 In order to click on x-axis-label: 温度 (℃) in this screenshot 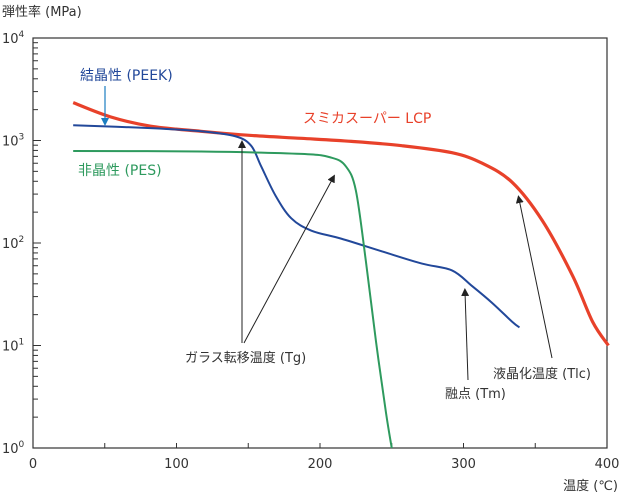, I will do `click(590, 485)`.